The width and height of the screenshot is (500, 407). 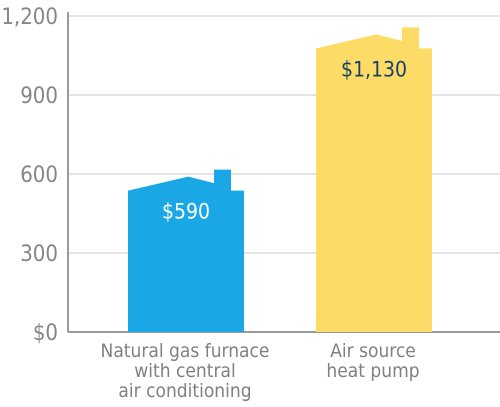 I want to click on y-axis-ticks: $0 300 600 900 1,200, so click(x=29, y=175).